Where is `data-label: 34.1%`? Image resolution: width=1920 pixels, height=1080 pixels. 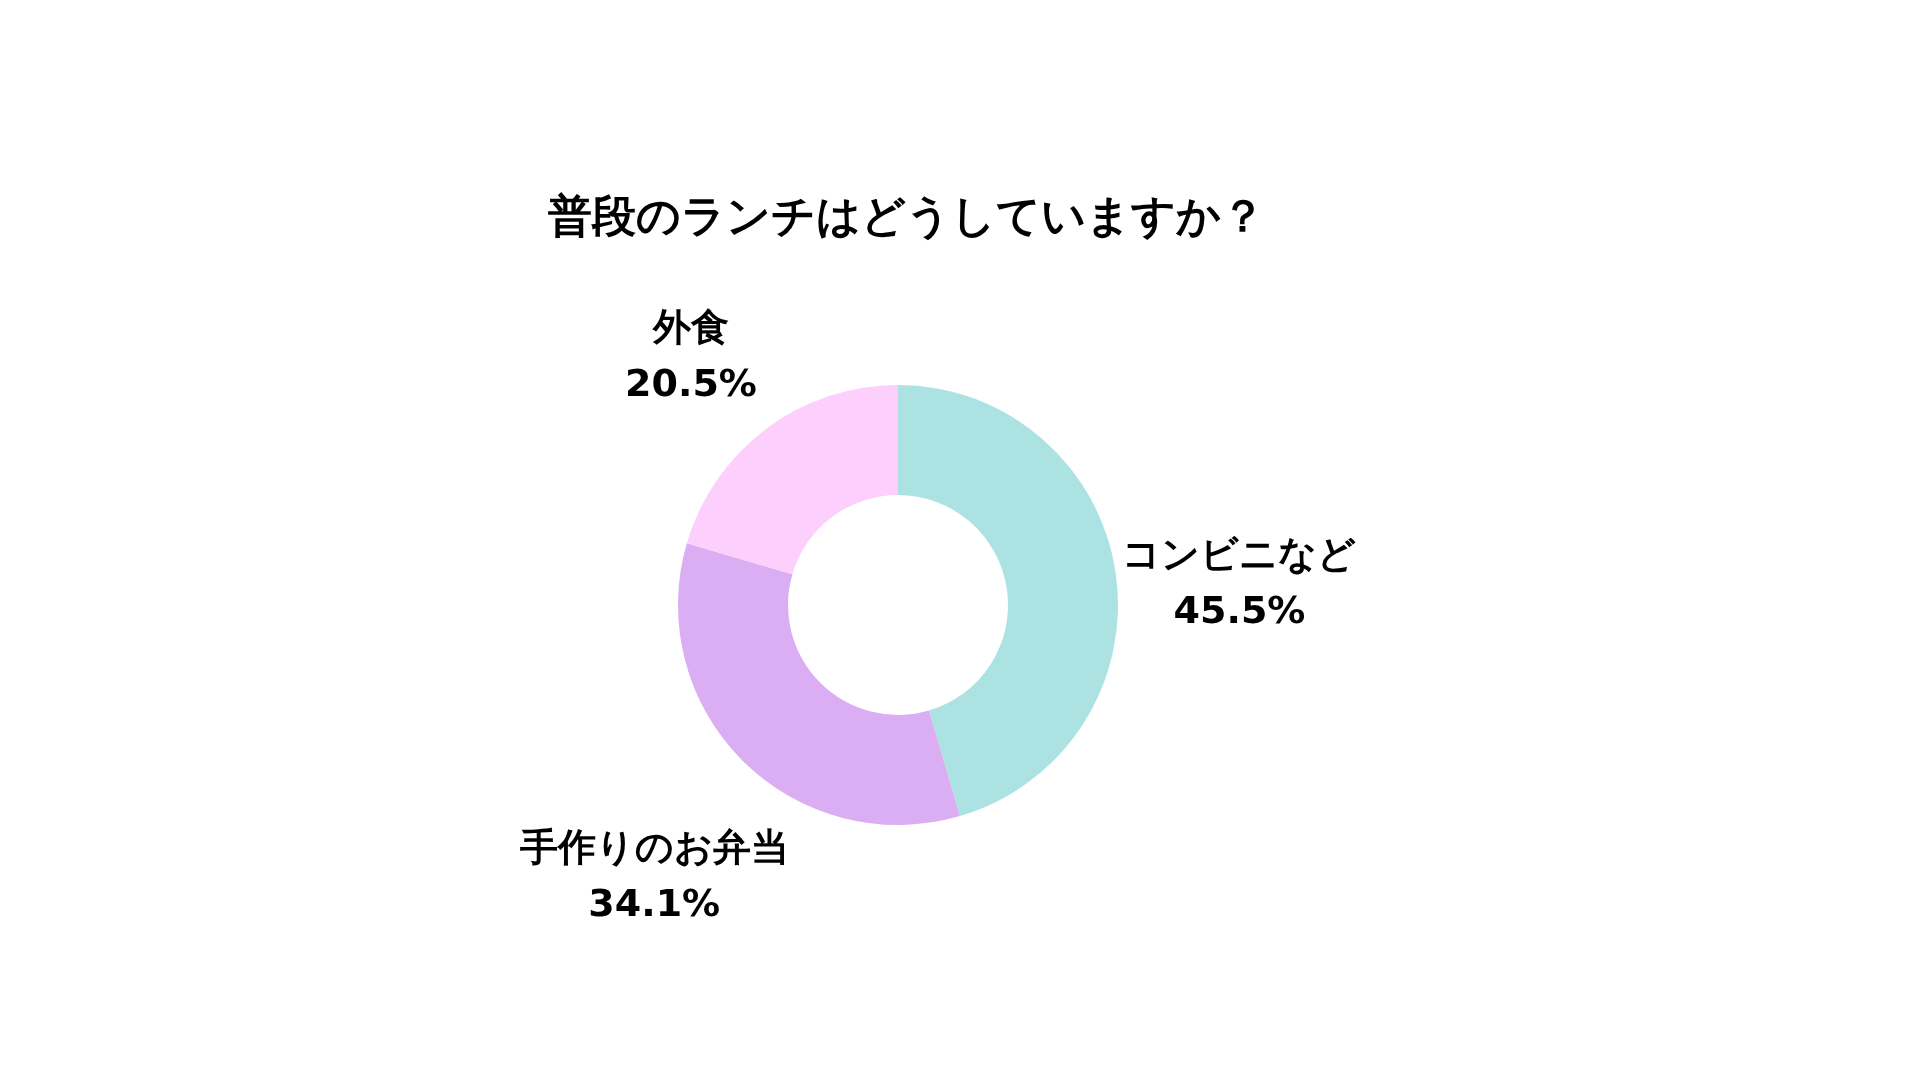
data-label: 34.1% is located at coordinates (654, 903).